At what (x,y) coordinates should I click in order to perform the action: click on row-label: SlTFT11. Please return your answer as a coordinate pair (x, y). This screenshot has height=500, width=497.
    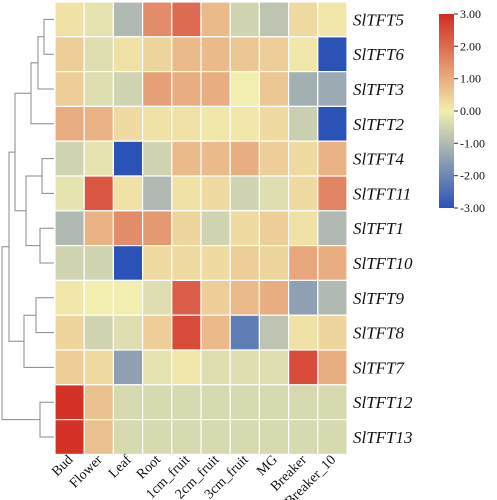
    Looking at the image, I should click on (382, 193).